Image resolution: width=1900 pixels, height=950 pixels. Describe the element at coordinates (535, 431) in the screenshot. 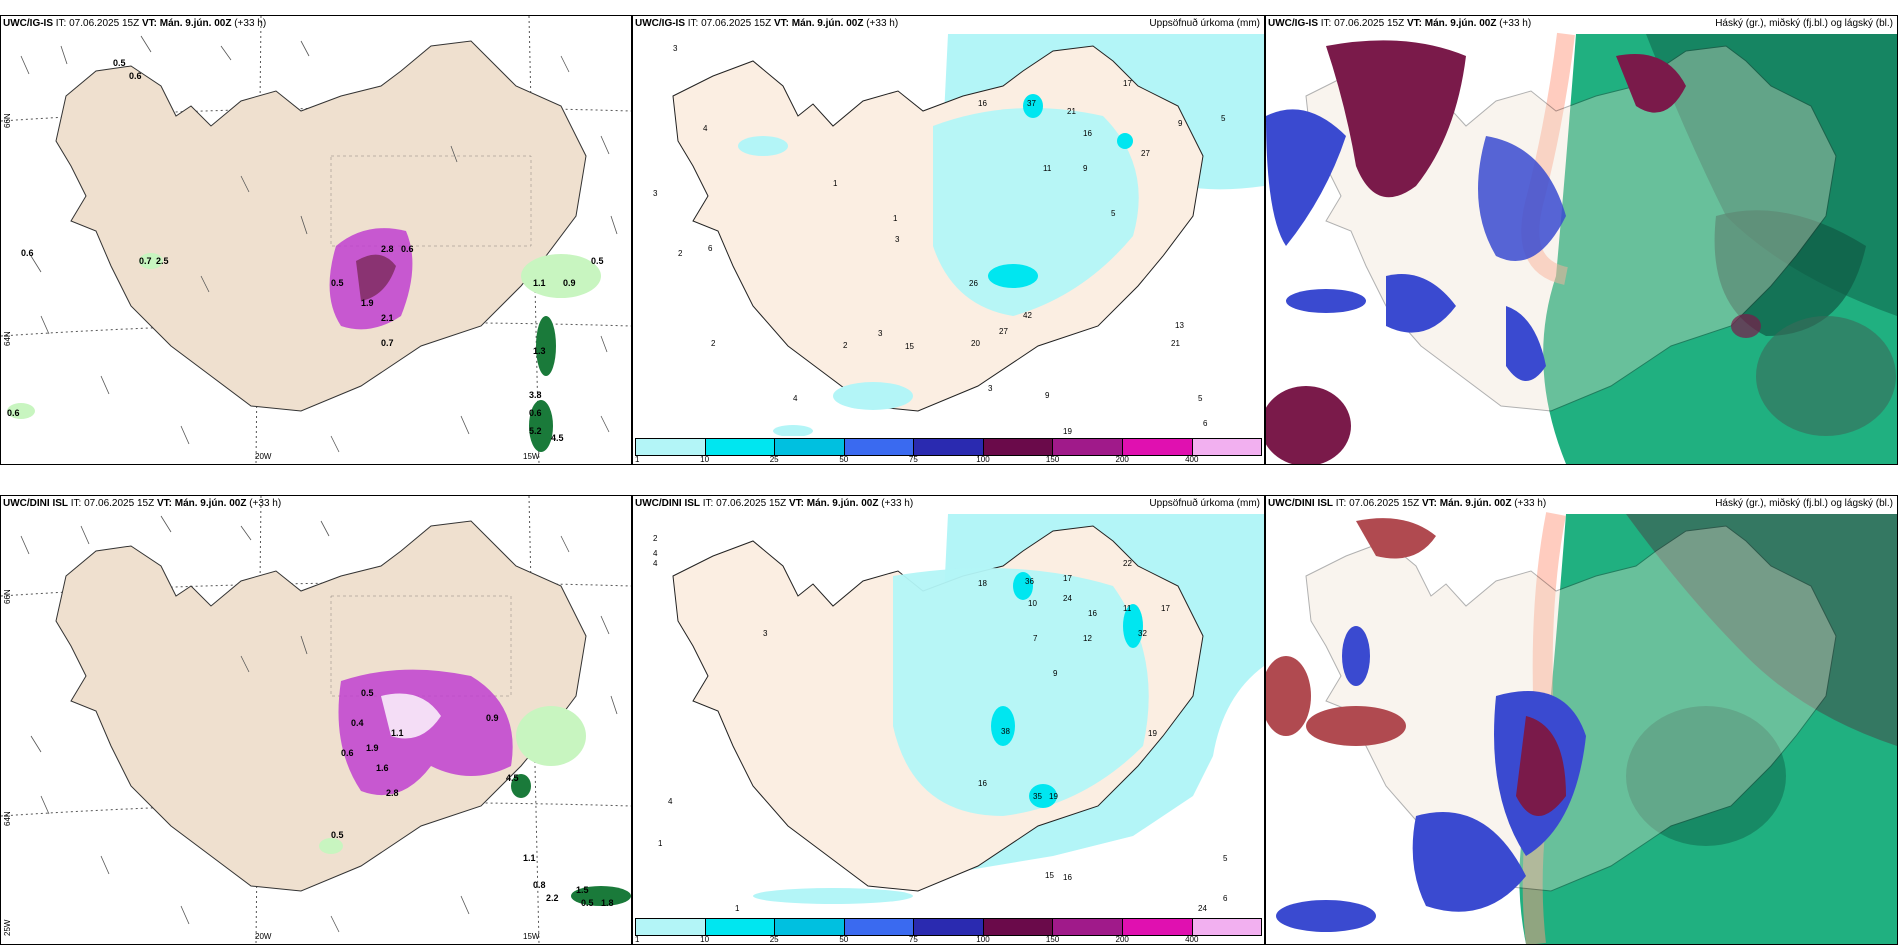

I see `precip-label: 5.2` at that location.